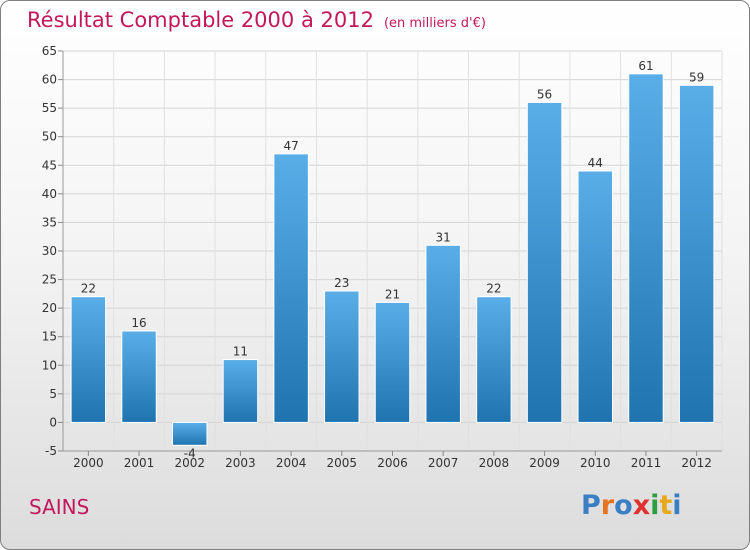 Image resolution: width=750 pixels, height=550 pixels. What do you see at coordinates (49, 222) in the screenshot?
I see `y-tick-label: 35` at bounding box center [49, 222].